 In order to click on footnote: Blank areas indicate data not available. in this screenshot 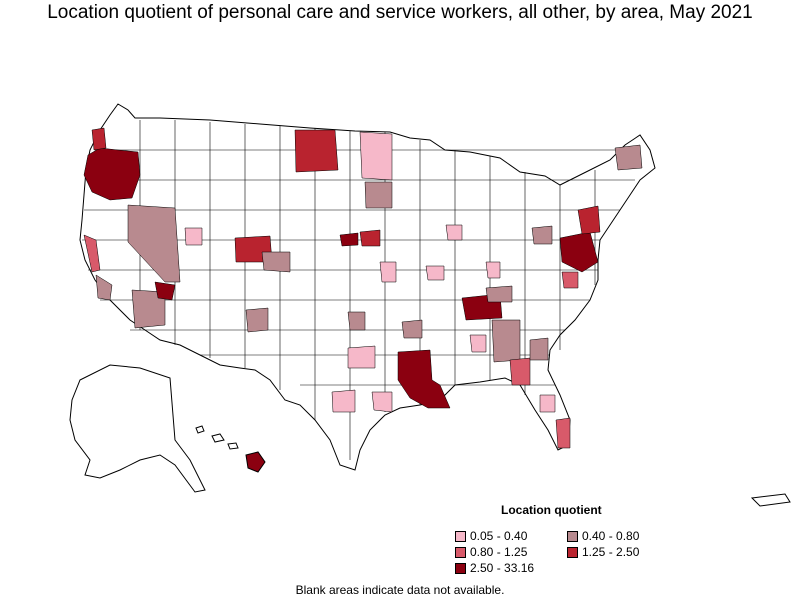, I will do `click(400, 590)`.